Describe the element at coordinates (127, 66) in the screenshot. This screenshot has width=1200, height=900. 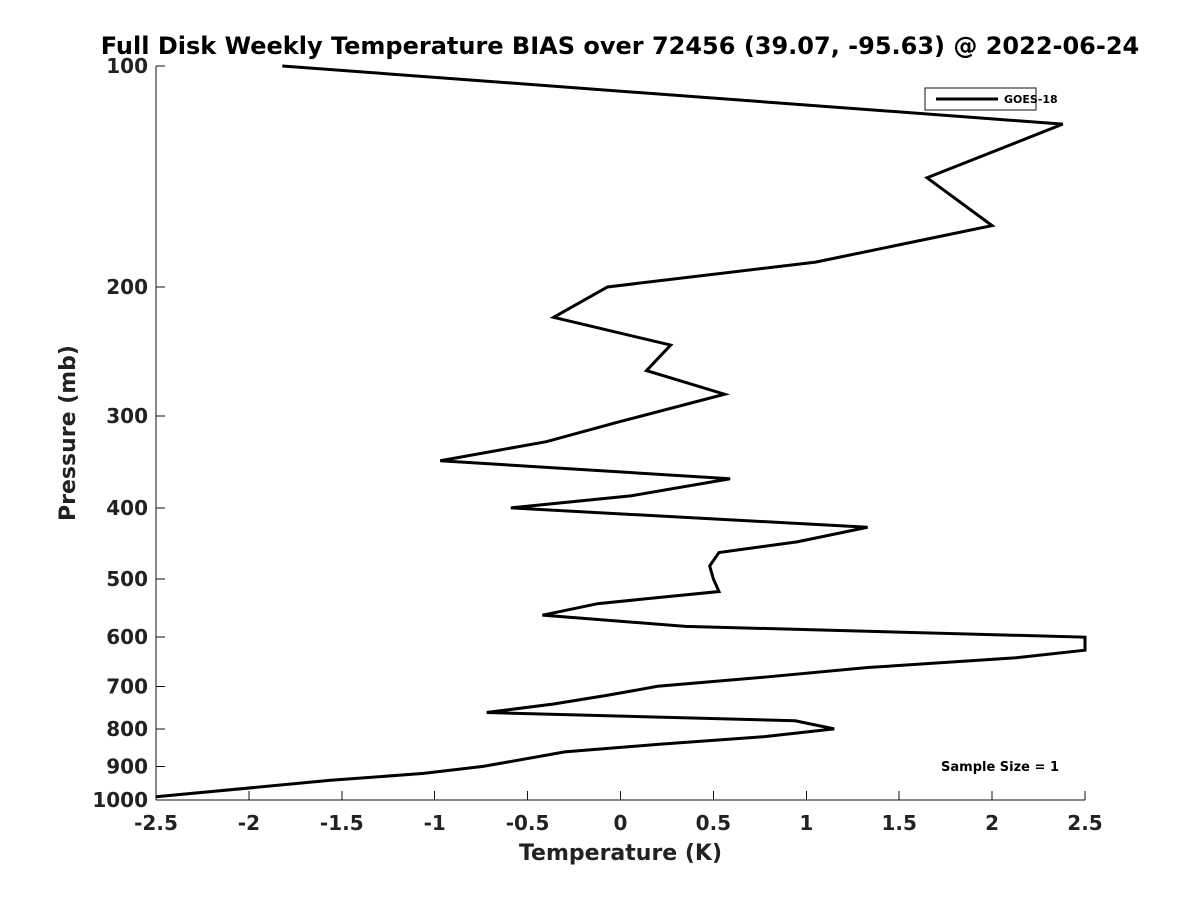
I see `y-tick-label: 100` at that location.